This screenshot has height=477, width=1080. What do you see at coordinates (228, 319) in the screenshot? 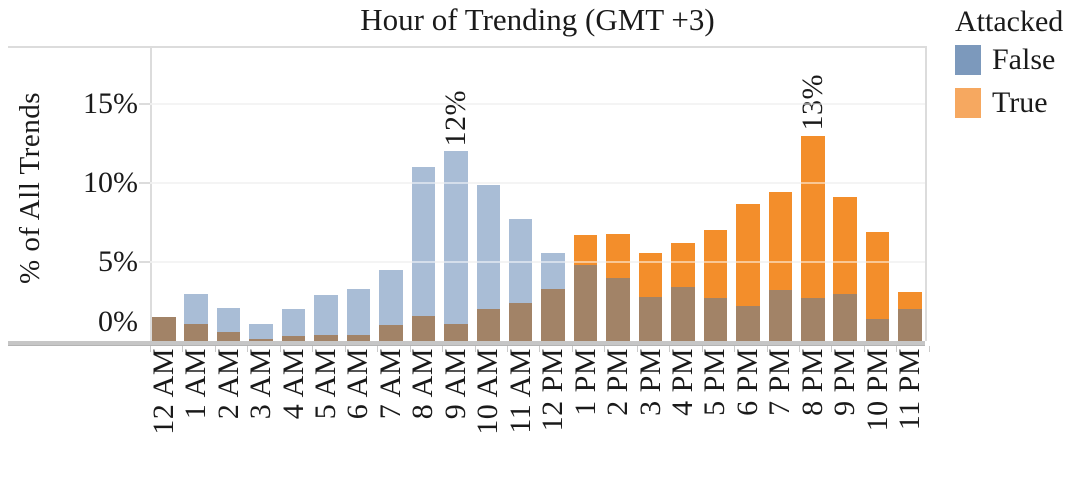
I see `bar-2-am-false` at bounding box center [228, 319].